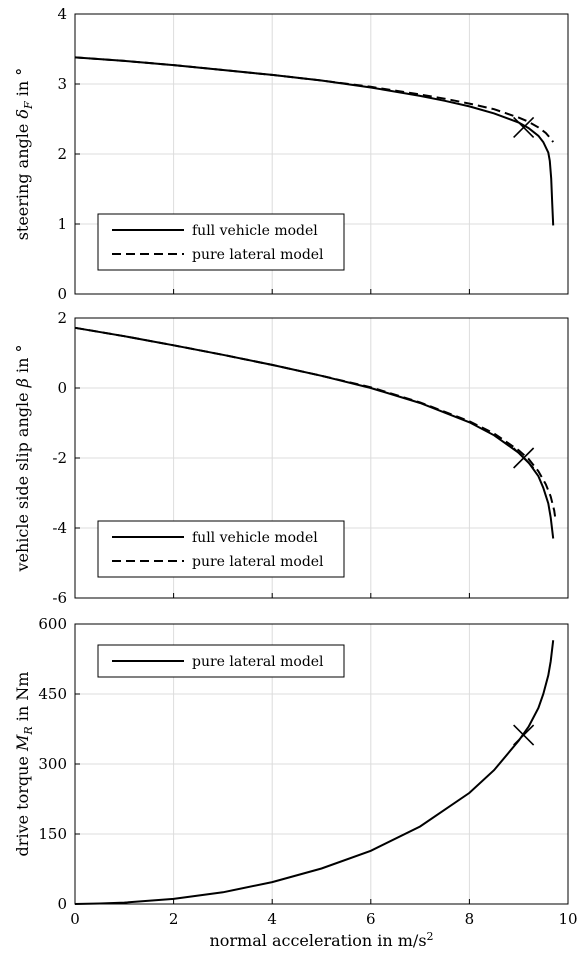  What do you see at coordinates (52, 624) in the screenshot?
I see `y-tick-label: 600` at bounding box center [52, 624].